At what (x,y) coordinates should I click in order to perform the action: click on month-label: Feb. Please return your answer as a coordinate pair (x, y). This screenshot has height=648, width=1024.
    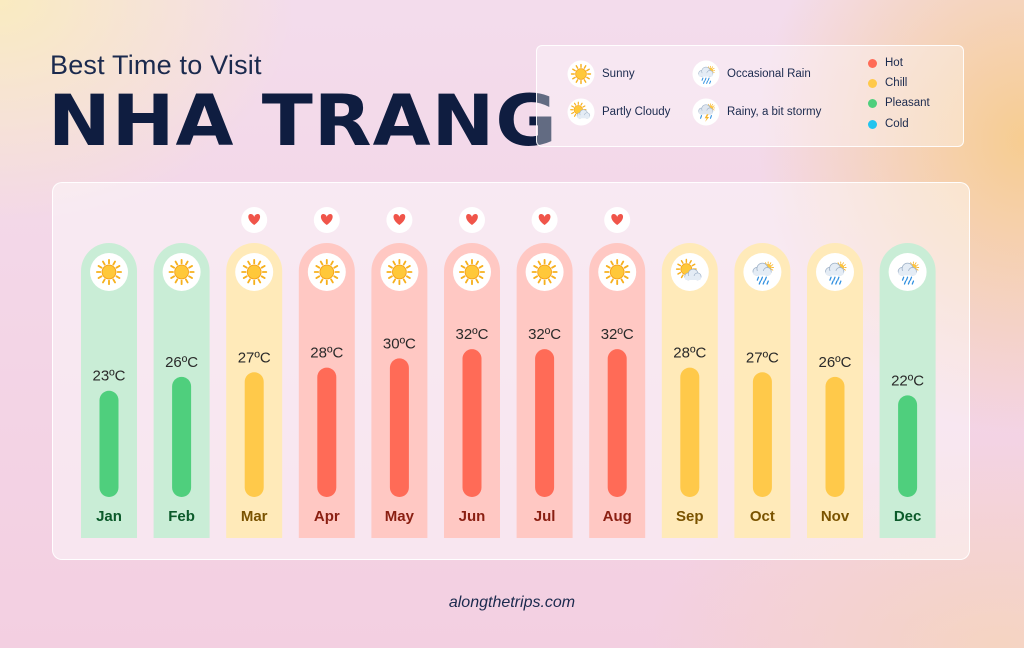
    Looking at the image, I should click on (181, 516).